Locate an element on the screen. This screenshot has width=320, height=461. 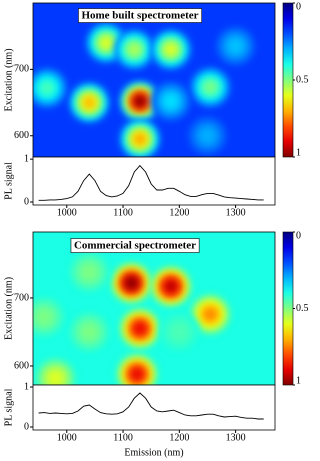
chart-title: Commercial spectrometer is located at coordinates (135, 246).